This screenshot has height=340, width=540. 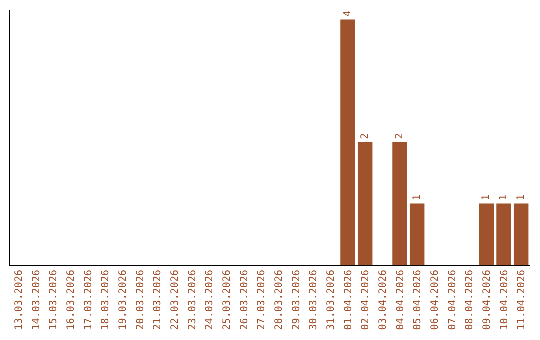 I want to click on x-tick-label: 11.04.2026, so click(x=522, y=300).